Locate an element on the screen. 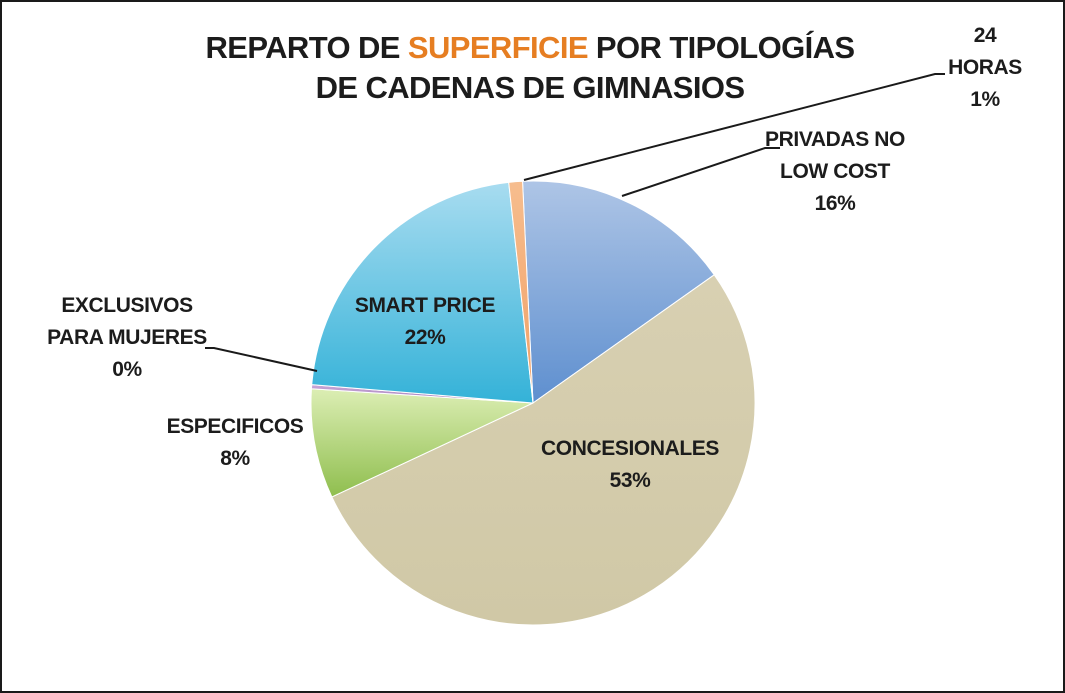  label-percent-smart: 22% is located at coordinates (425, 337).